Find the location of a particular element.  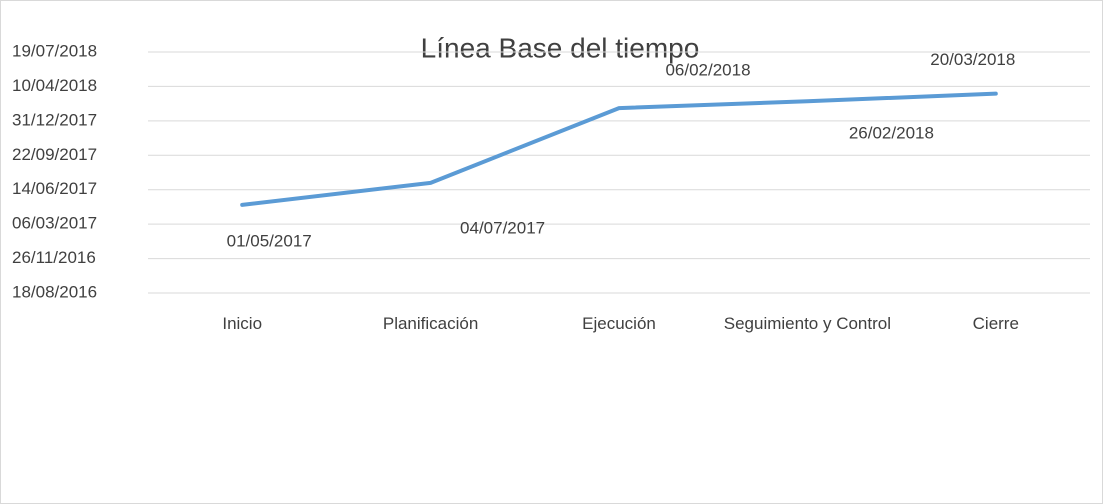

data-label: 01/05/2017 is located at coordinates (269, 240).